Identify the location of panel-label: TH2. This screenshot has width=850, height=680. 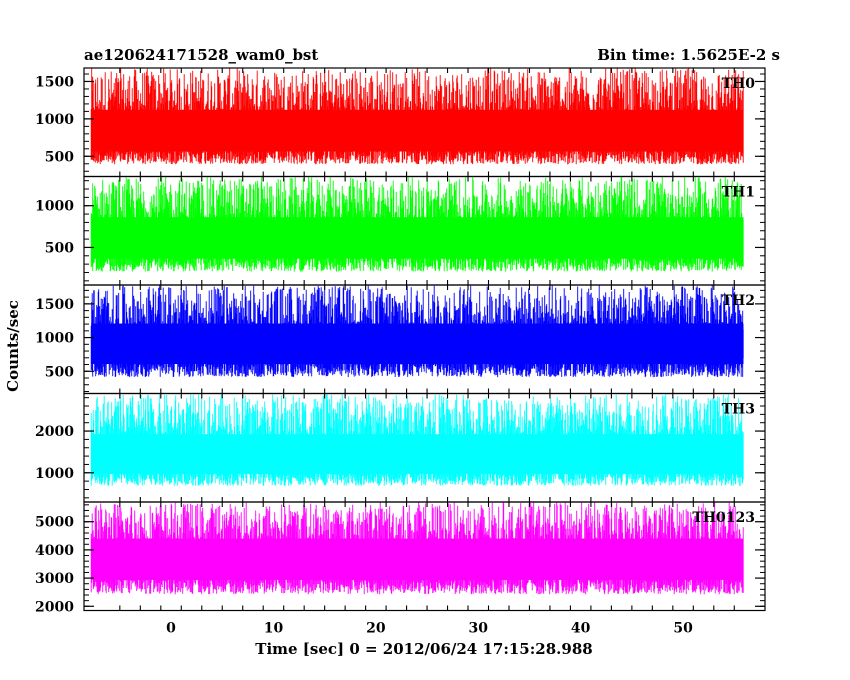
(738, 301).